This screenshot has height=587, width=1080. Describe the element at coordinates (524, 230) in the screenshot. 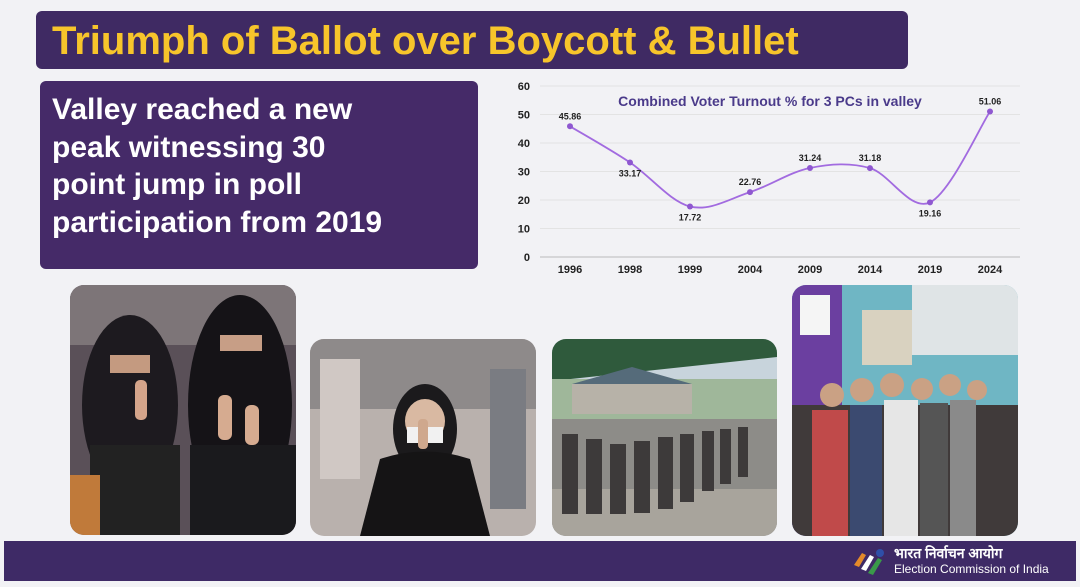

I see `y-tick-label: 10` at that location.